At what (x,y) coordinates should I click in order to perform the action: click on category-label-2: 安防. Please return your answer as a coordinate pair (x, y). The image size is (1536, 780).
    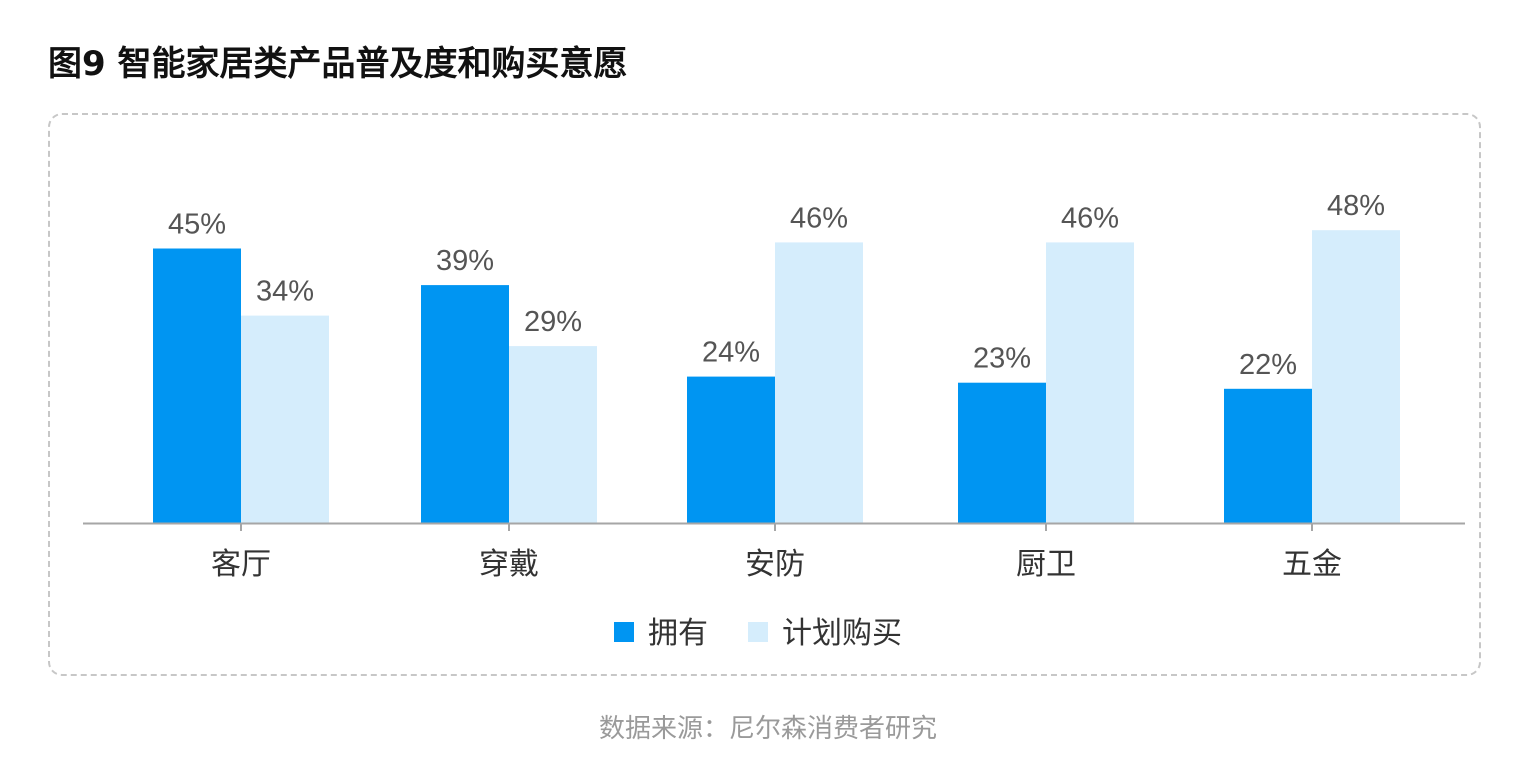
    Looking at the image, I should click on (775, 564).